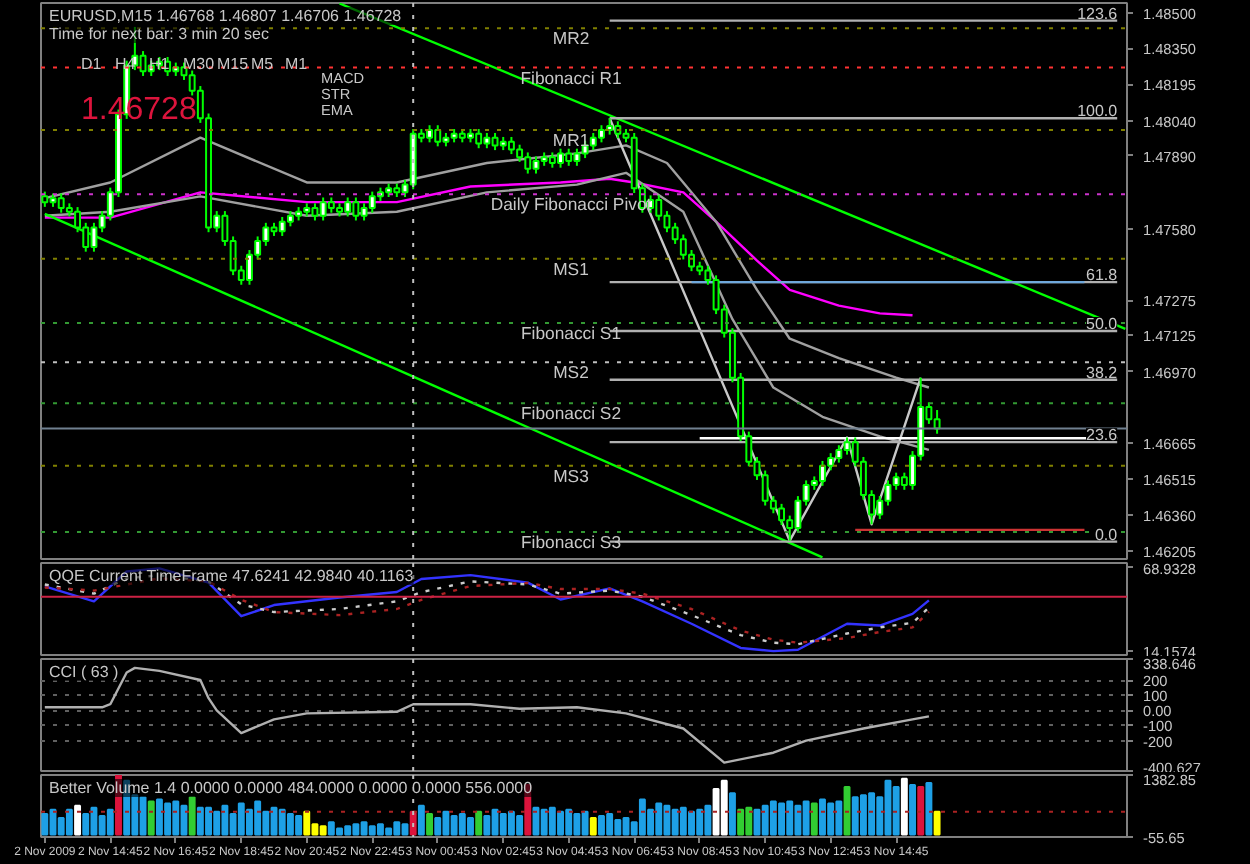 This screenshot has width=1250, height=864. Describe the element at coordinates (92, 64) in the screenshot. I see `annotation: D1` at that location.